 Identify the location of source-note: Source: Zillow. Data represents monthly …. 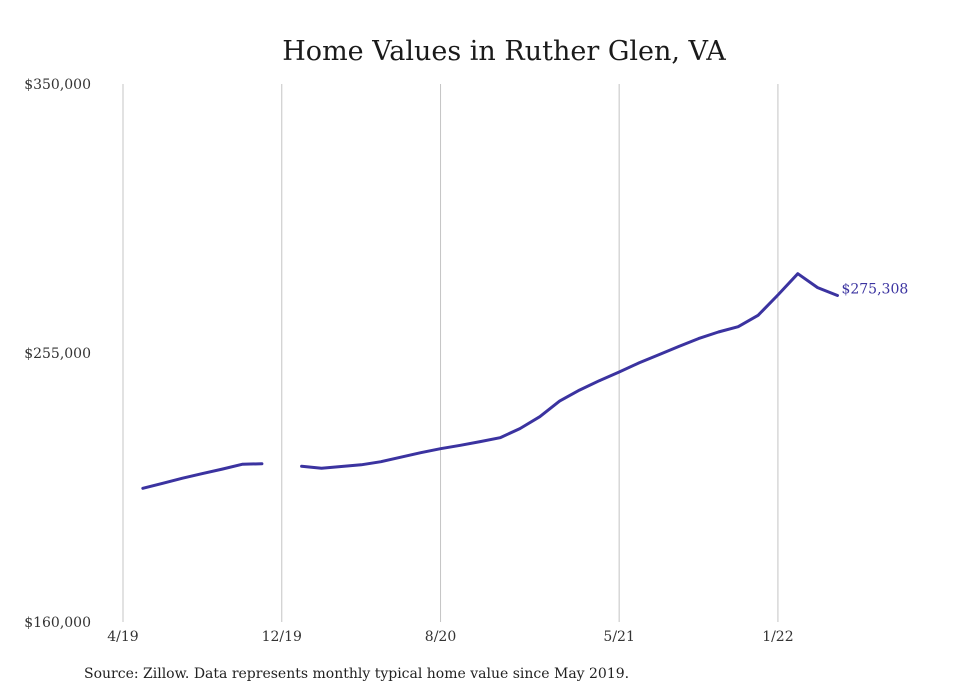
(357, 674).